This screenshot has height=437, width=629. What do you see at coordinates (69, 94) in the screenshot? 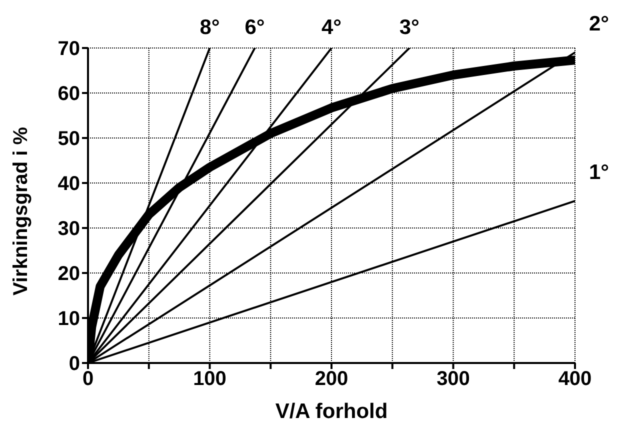
I see `y-tick-label: 60` at bounding box center [69, 94].